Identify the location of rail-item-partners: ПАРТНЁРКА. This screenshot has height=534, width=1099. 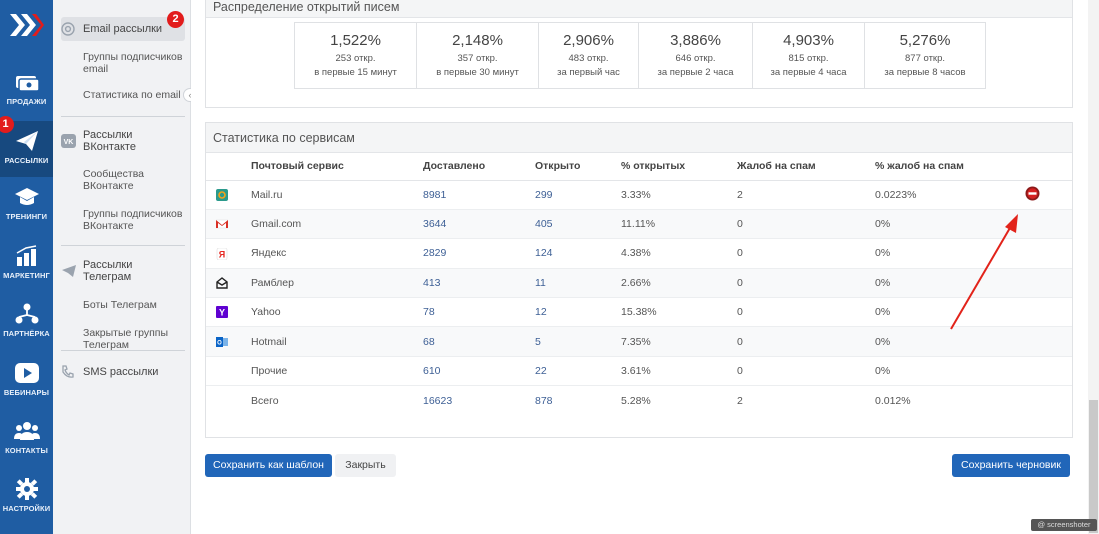
(26, 322).